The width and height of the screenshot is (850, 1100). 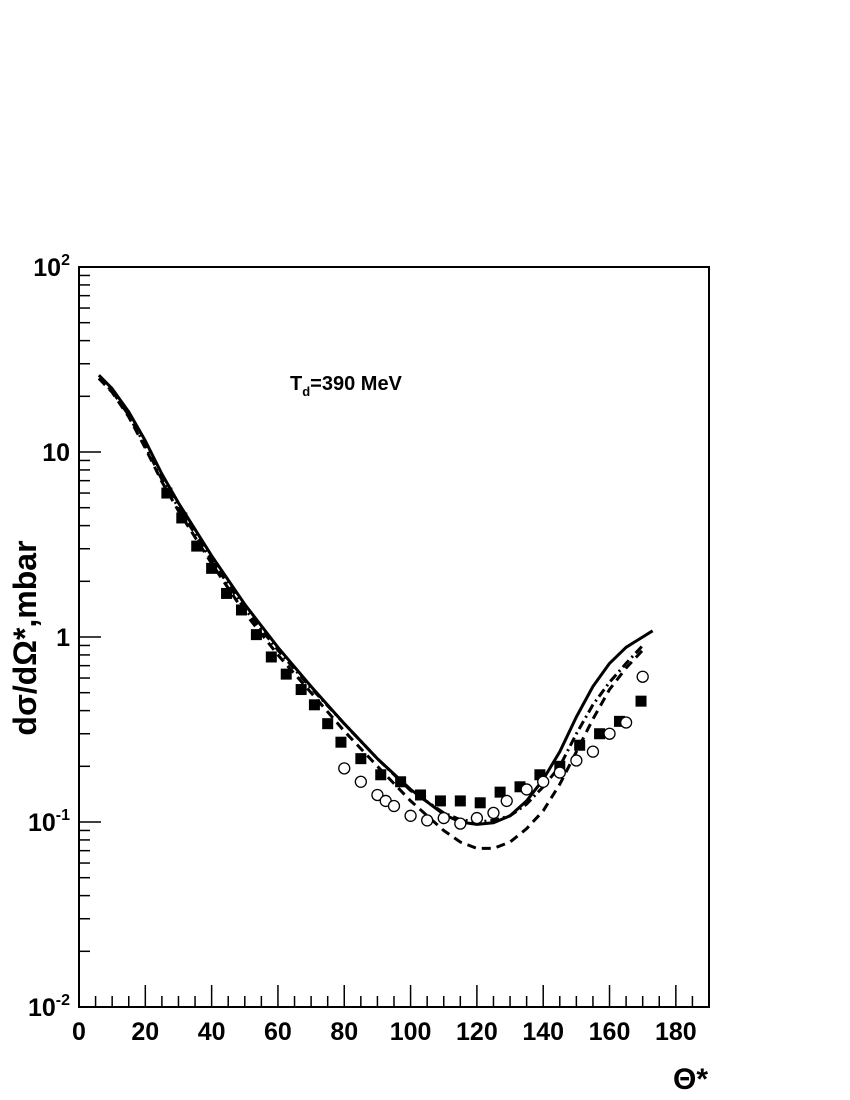 What do you see at coordinates (79, 1032) in the screenshot?
I see `x-tick-label: 0` at bounding box center [79, 1032].